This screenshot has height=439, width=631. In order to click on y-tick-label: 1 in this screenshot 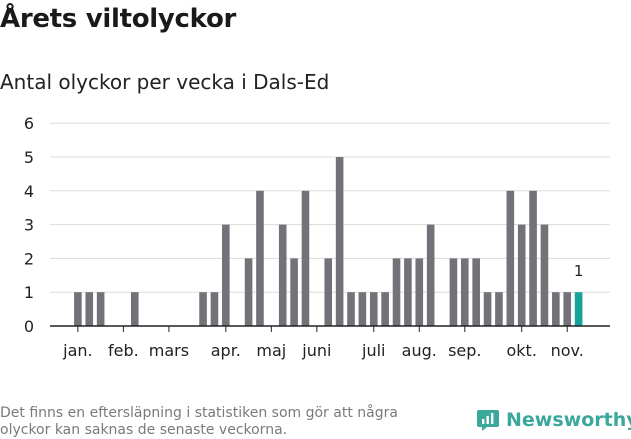, I will do `click(29, 292)`.